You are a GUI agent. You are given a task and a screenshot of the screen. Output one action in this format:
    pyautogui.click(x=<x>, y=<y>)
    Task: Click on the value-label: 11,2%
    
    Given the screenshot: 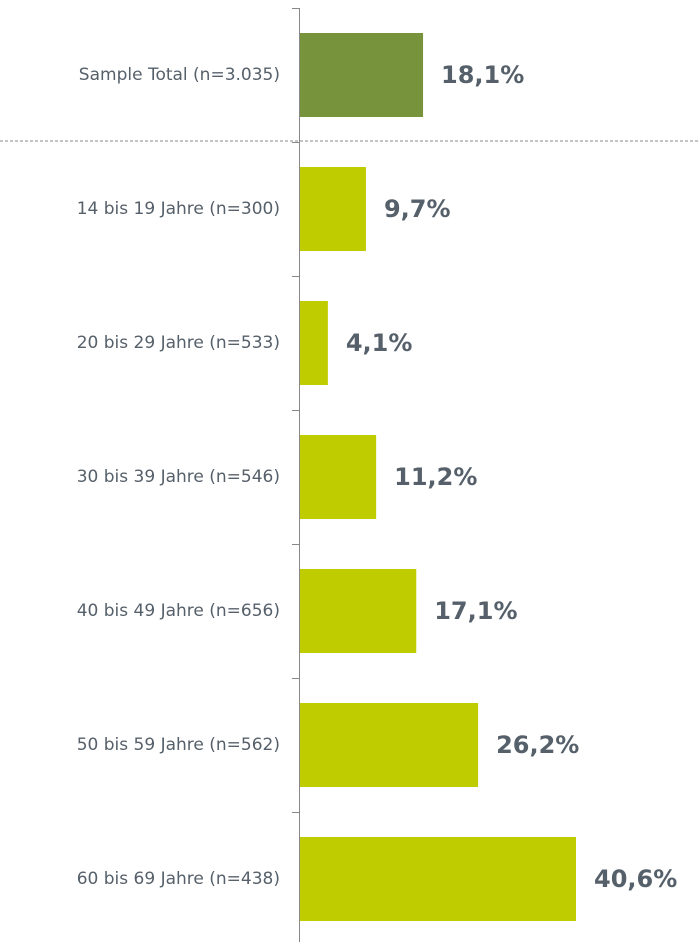 What is the action you would take?
    pyautogui.click(x=435, y=477)
    